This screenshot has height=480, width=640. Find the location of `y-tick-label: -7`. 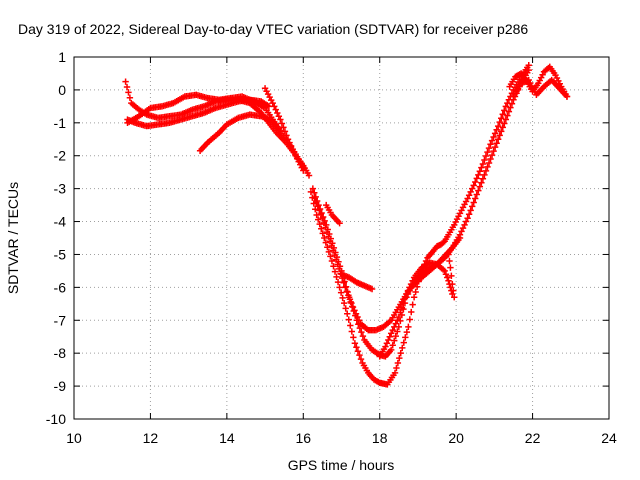

y-tick-label: -7 is located at coordinates (60, 320).